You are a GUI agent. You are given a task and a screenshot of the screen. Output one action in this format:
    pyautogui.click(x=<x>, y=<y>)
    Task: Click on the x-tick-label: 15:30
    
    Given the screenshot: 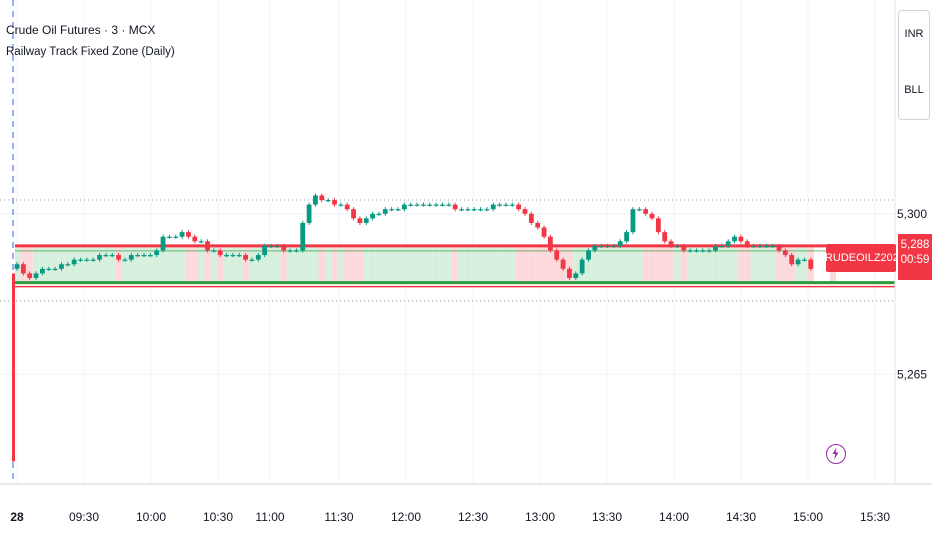 What is the action you would take?
    pyautogui.click(x=875, y=517)
    